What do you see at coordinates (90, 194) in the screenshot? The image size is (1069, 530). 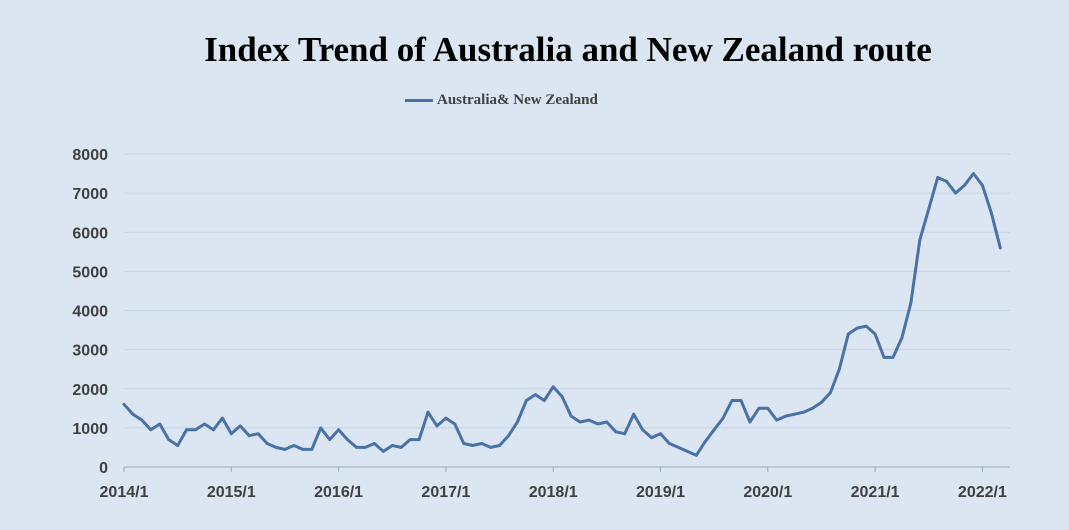 I see `y-tick-label: 7000` at bounding box center [90, 194].